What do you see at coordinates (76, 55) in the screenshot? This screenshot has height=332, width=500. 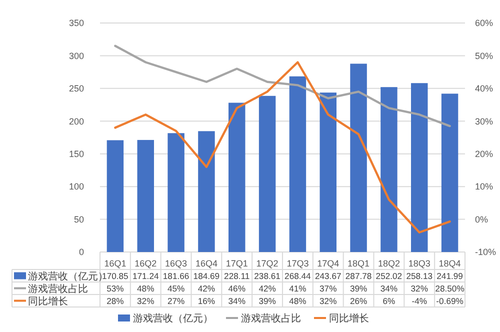 I see `y-tick-label: 300` at bounding box center [76, 55].